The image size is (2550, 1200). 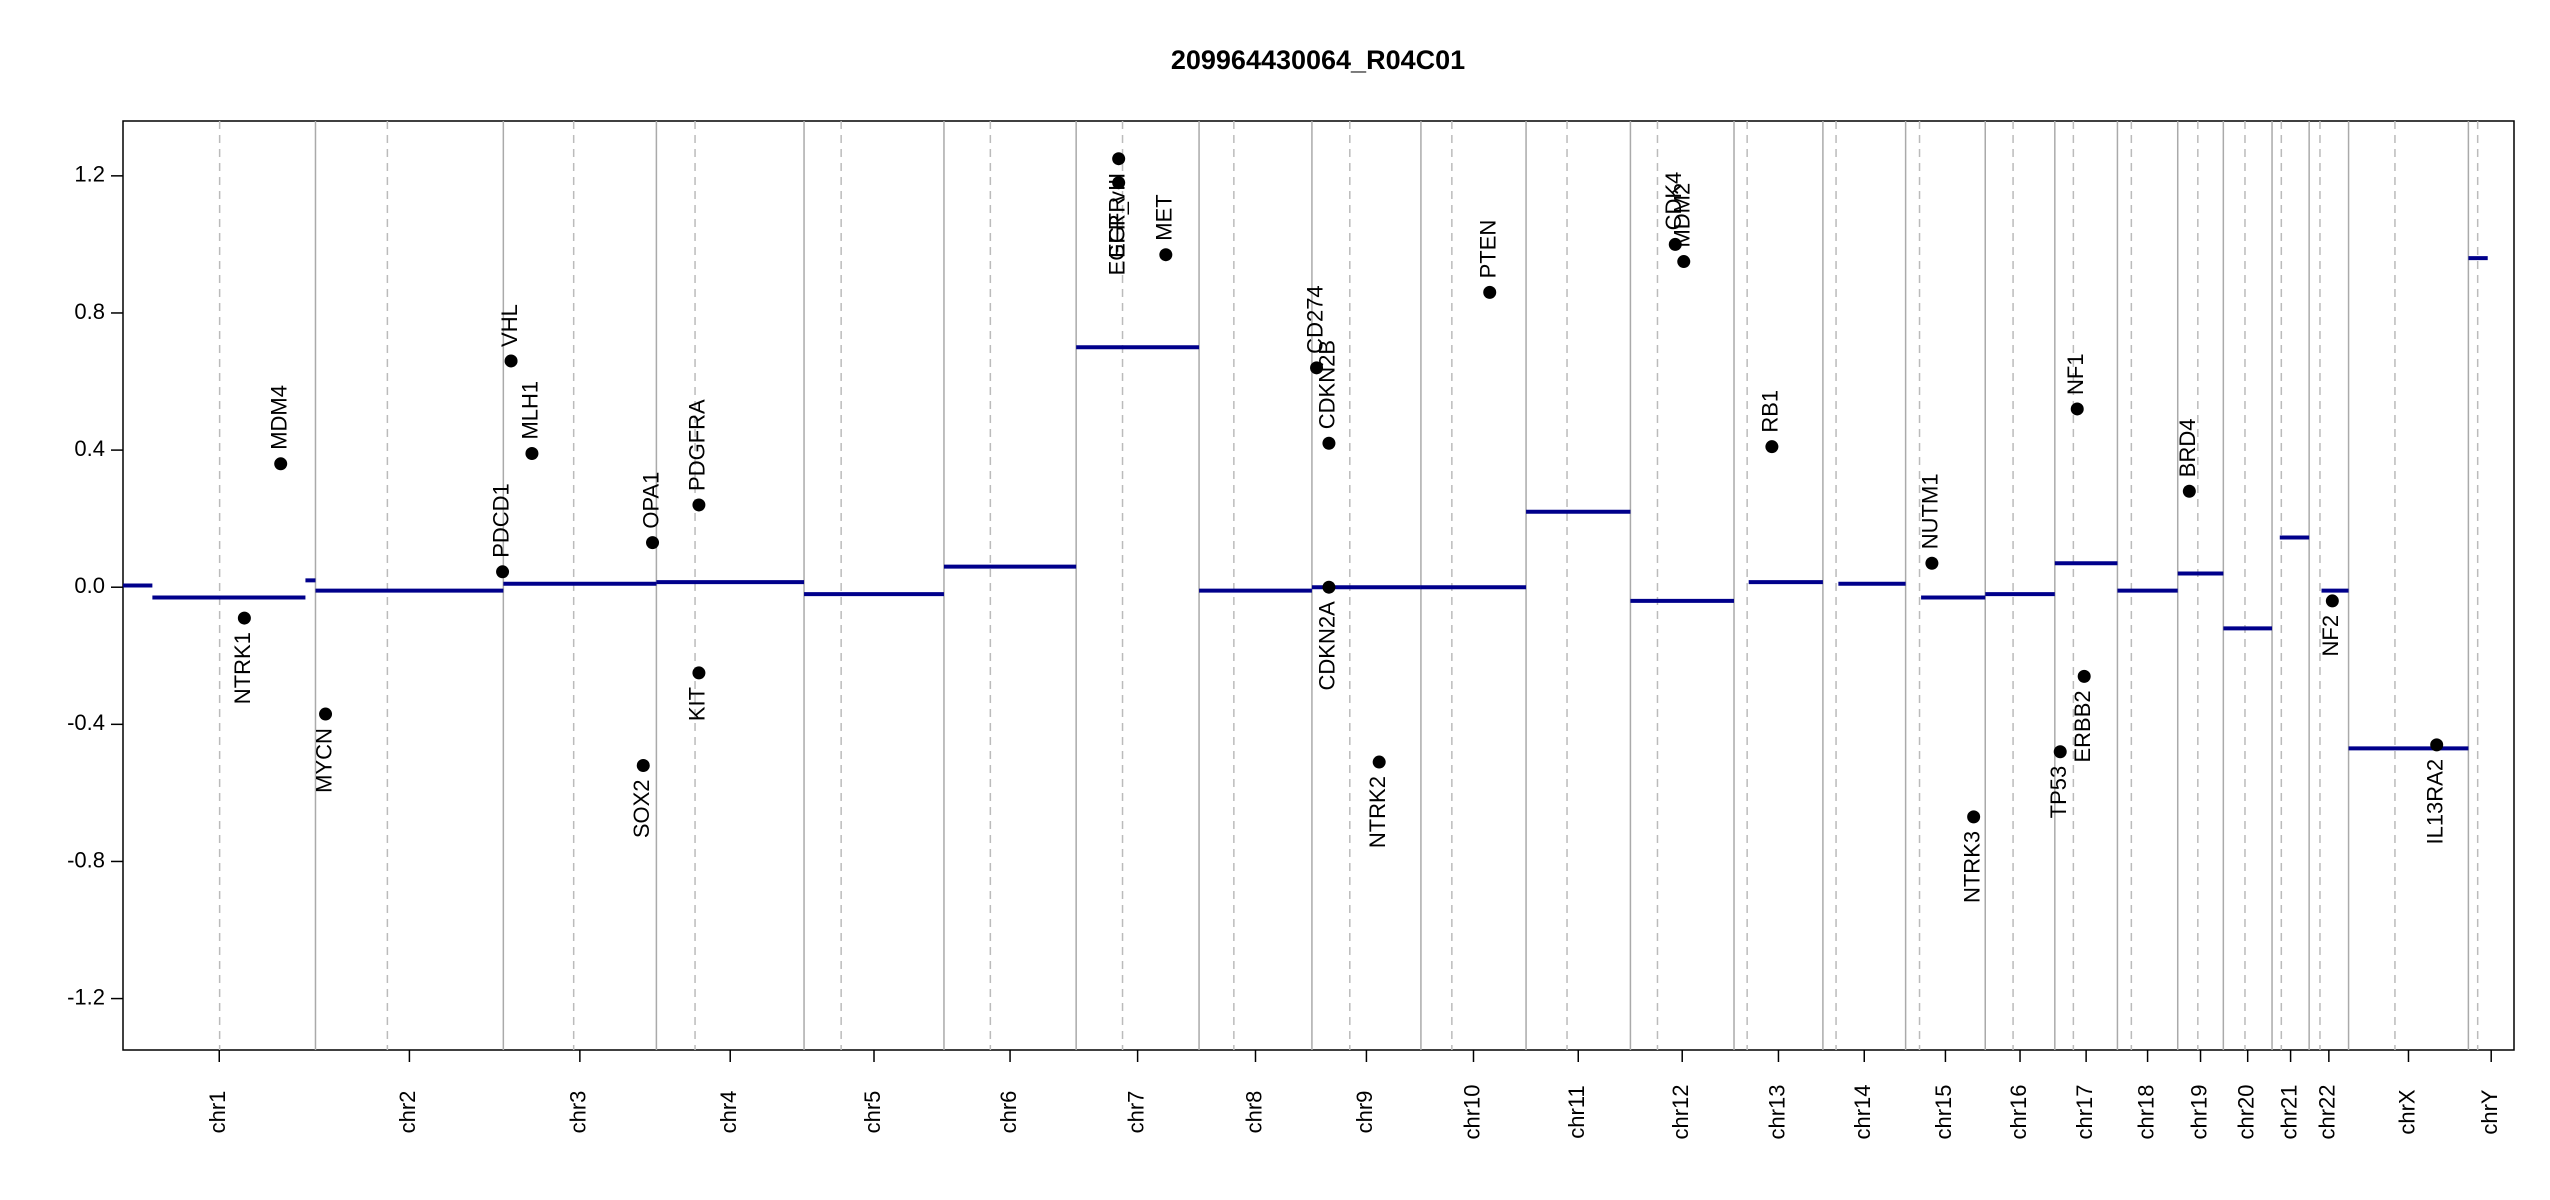 I want to click on gene-label: MET, so click(x=1164, y=217).